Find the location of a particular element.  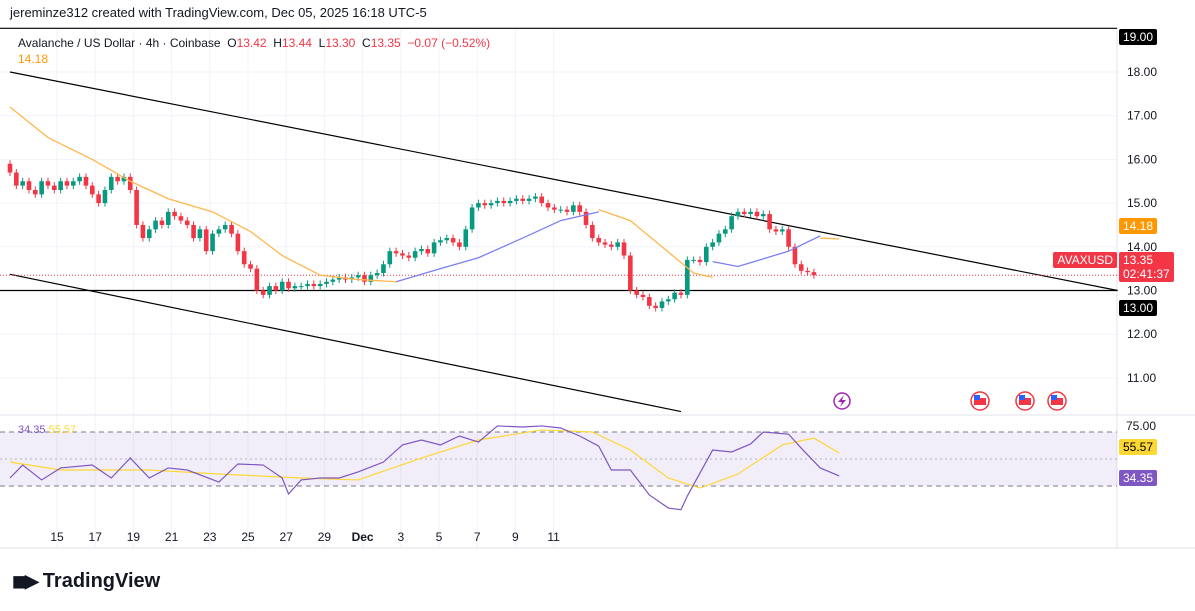

rsi-ma-tag: 55.57 is located at coordinates (1138, 447).